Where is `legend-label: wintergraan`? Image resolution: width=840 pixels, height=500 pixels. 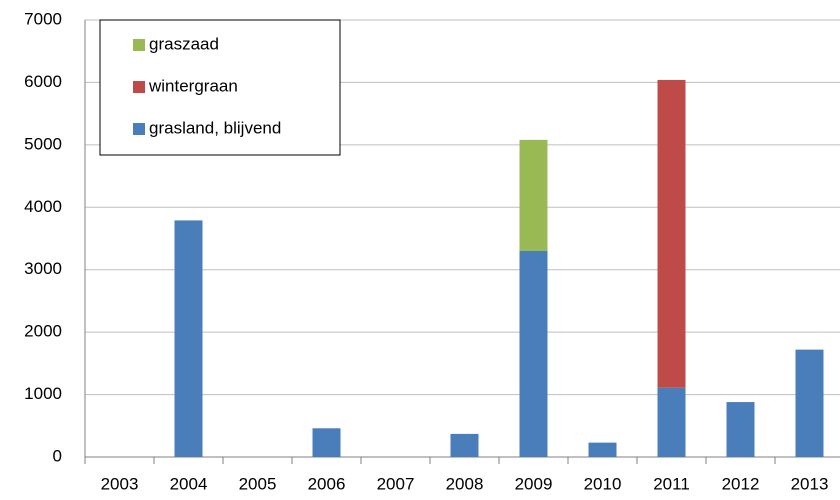
legend-label: wintergraan is located at coordinates (193, 85).